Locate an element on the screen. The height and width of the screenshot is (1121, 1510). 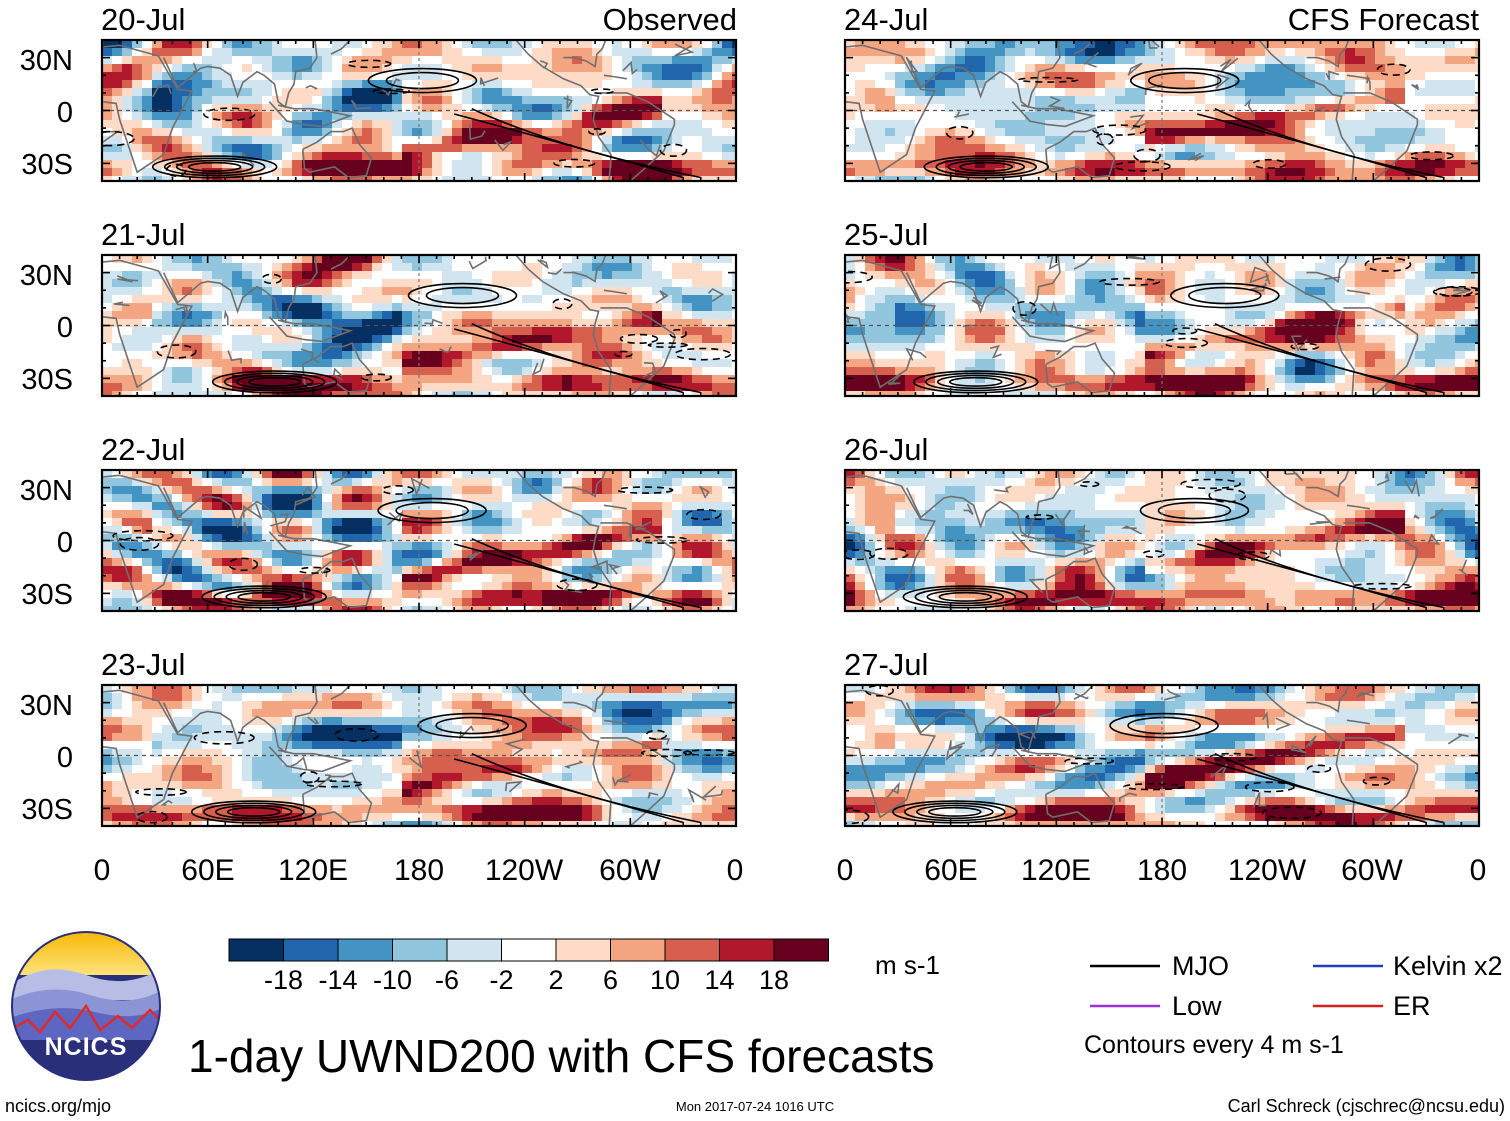
mjo-contour-negative is located at coordinates (369, 64).